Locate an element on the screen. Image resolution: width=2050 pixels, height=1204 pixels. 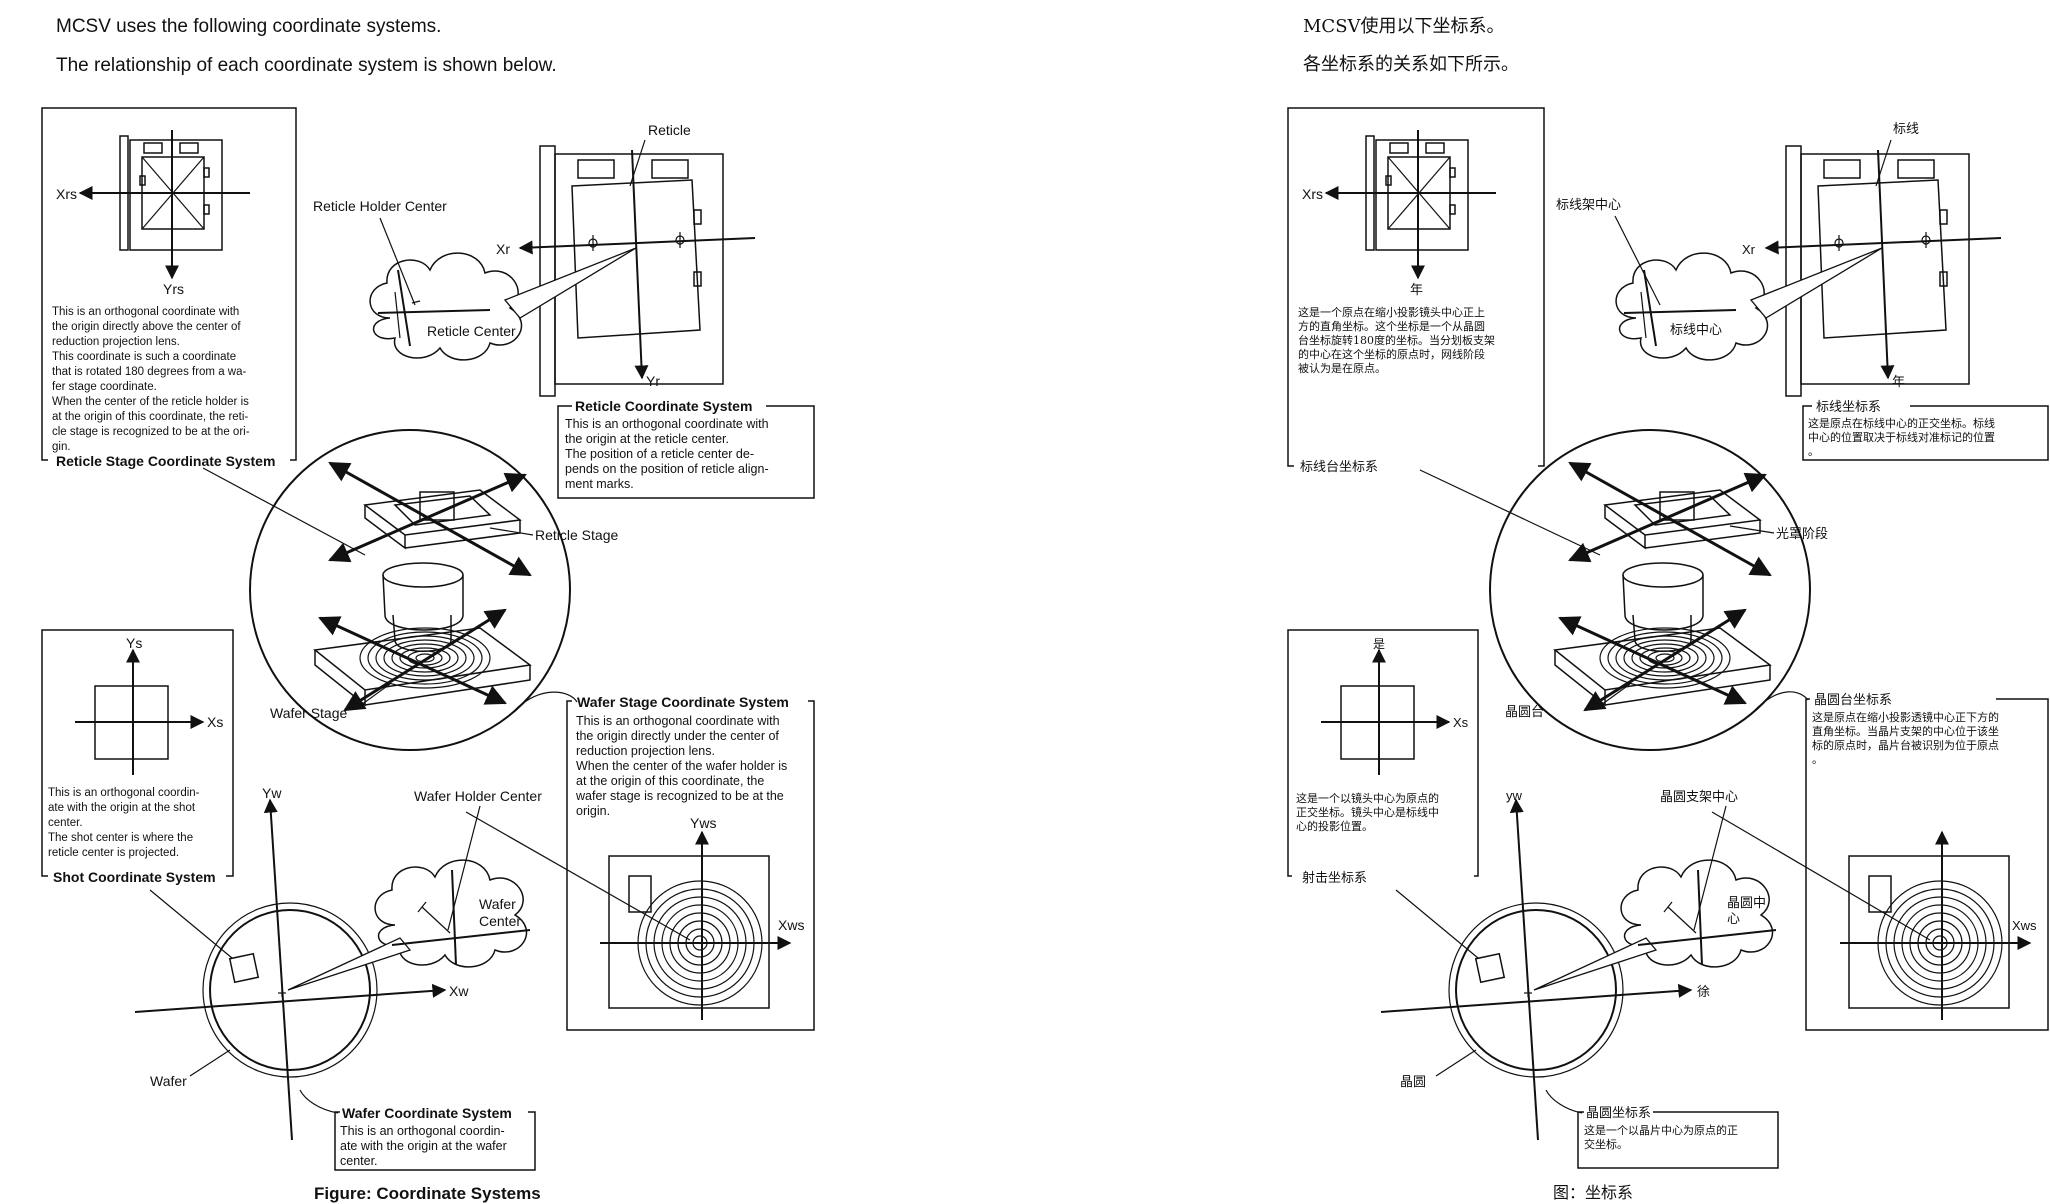
xws-label: Xws is located at coordinates (791, 925).